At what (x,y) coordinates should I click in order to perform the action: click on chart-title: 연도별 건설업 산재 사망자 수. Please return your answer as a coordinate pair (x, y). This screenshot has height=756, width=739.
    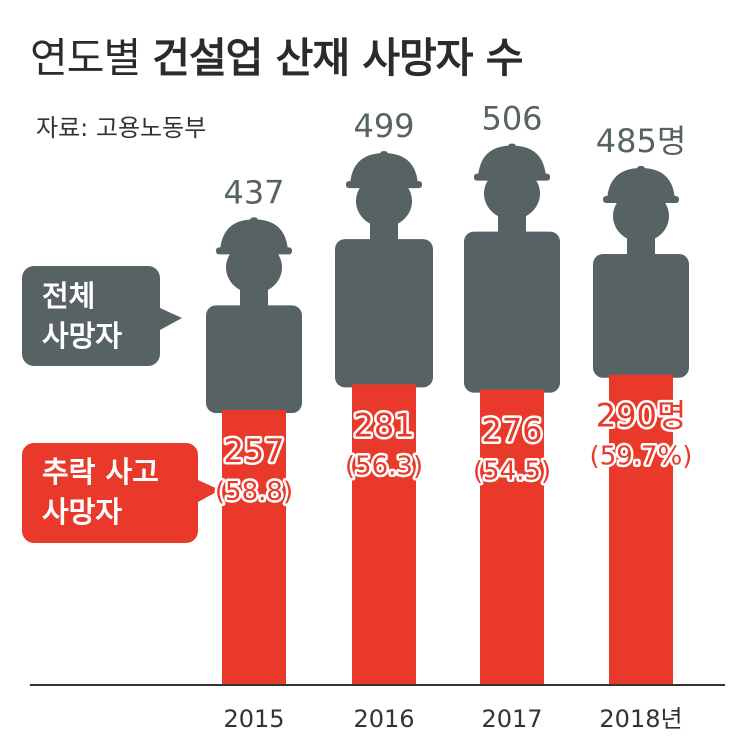
    Looking at the image, I should click on (277, 54).